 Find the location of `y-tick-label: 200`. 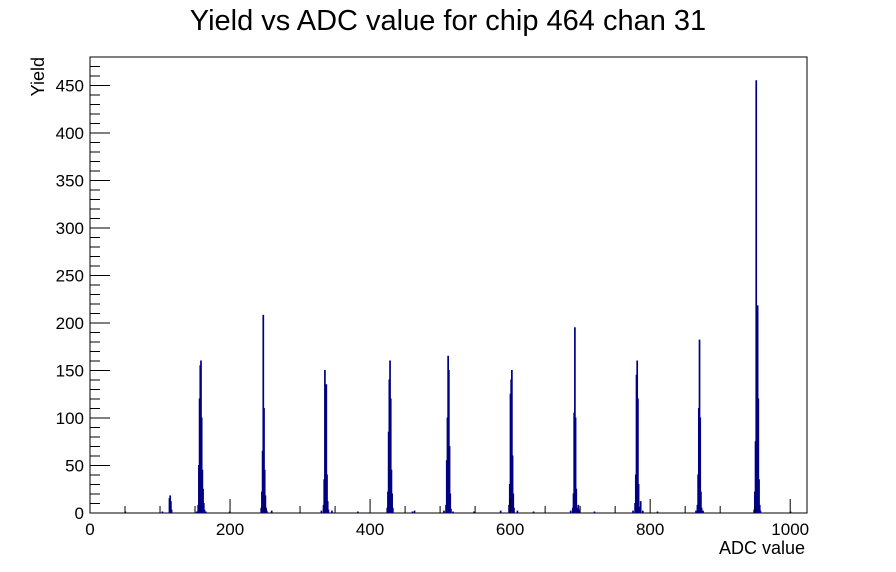

y-tick-label: 200 is located at coordinates (70, 323).